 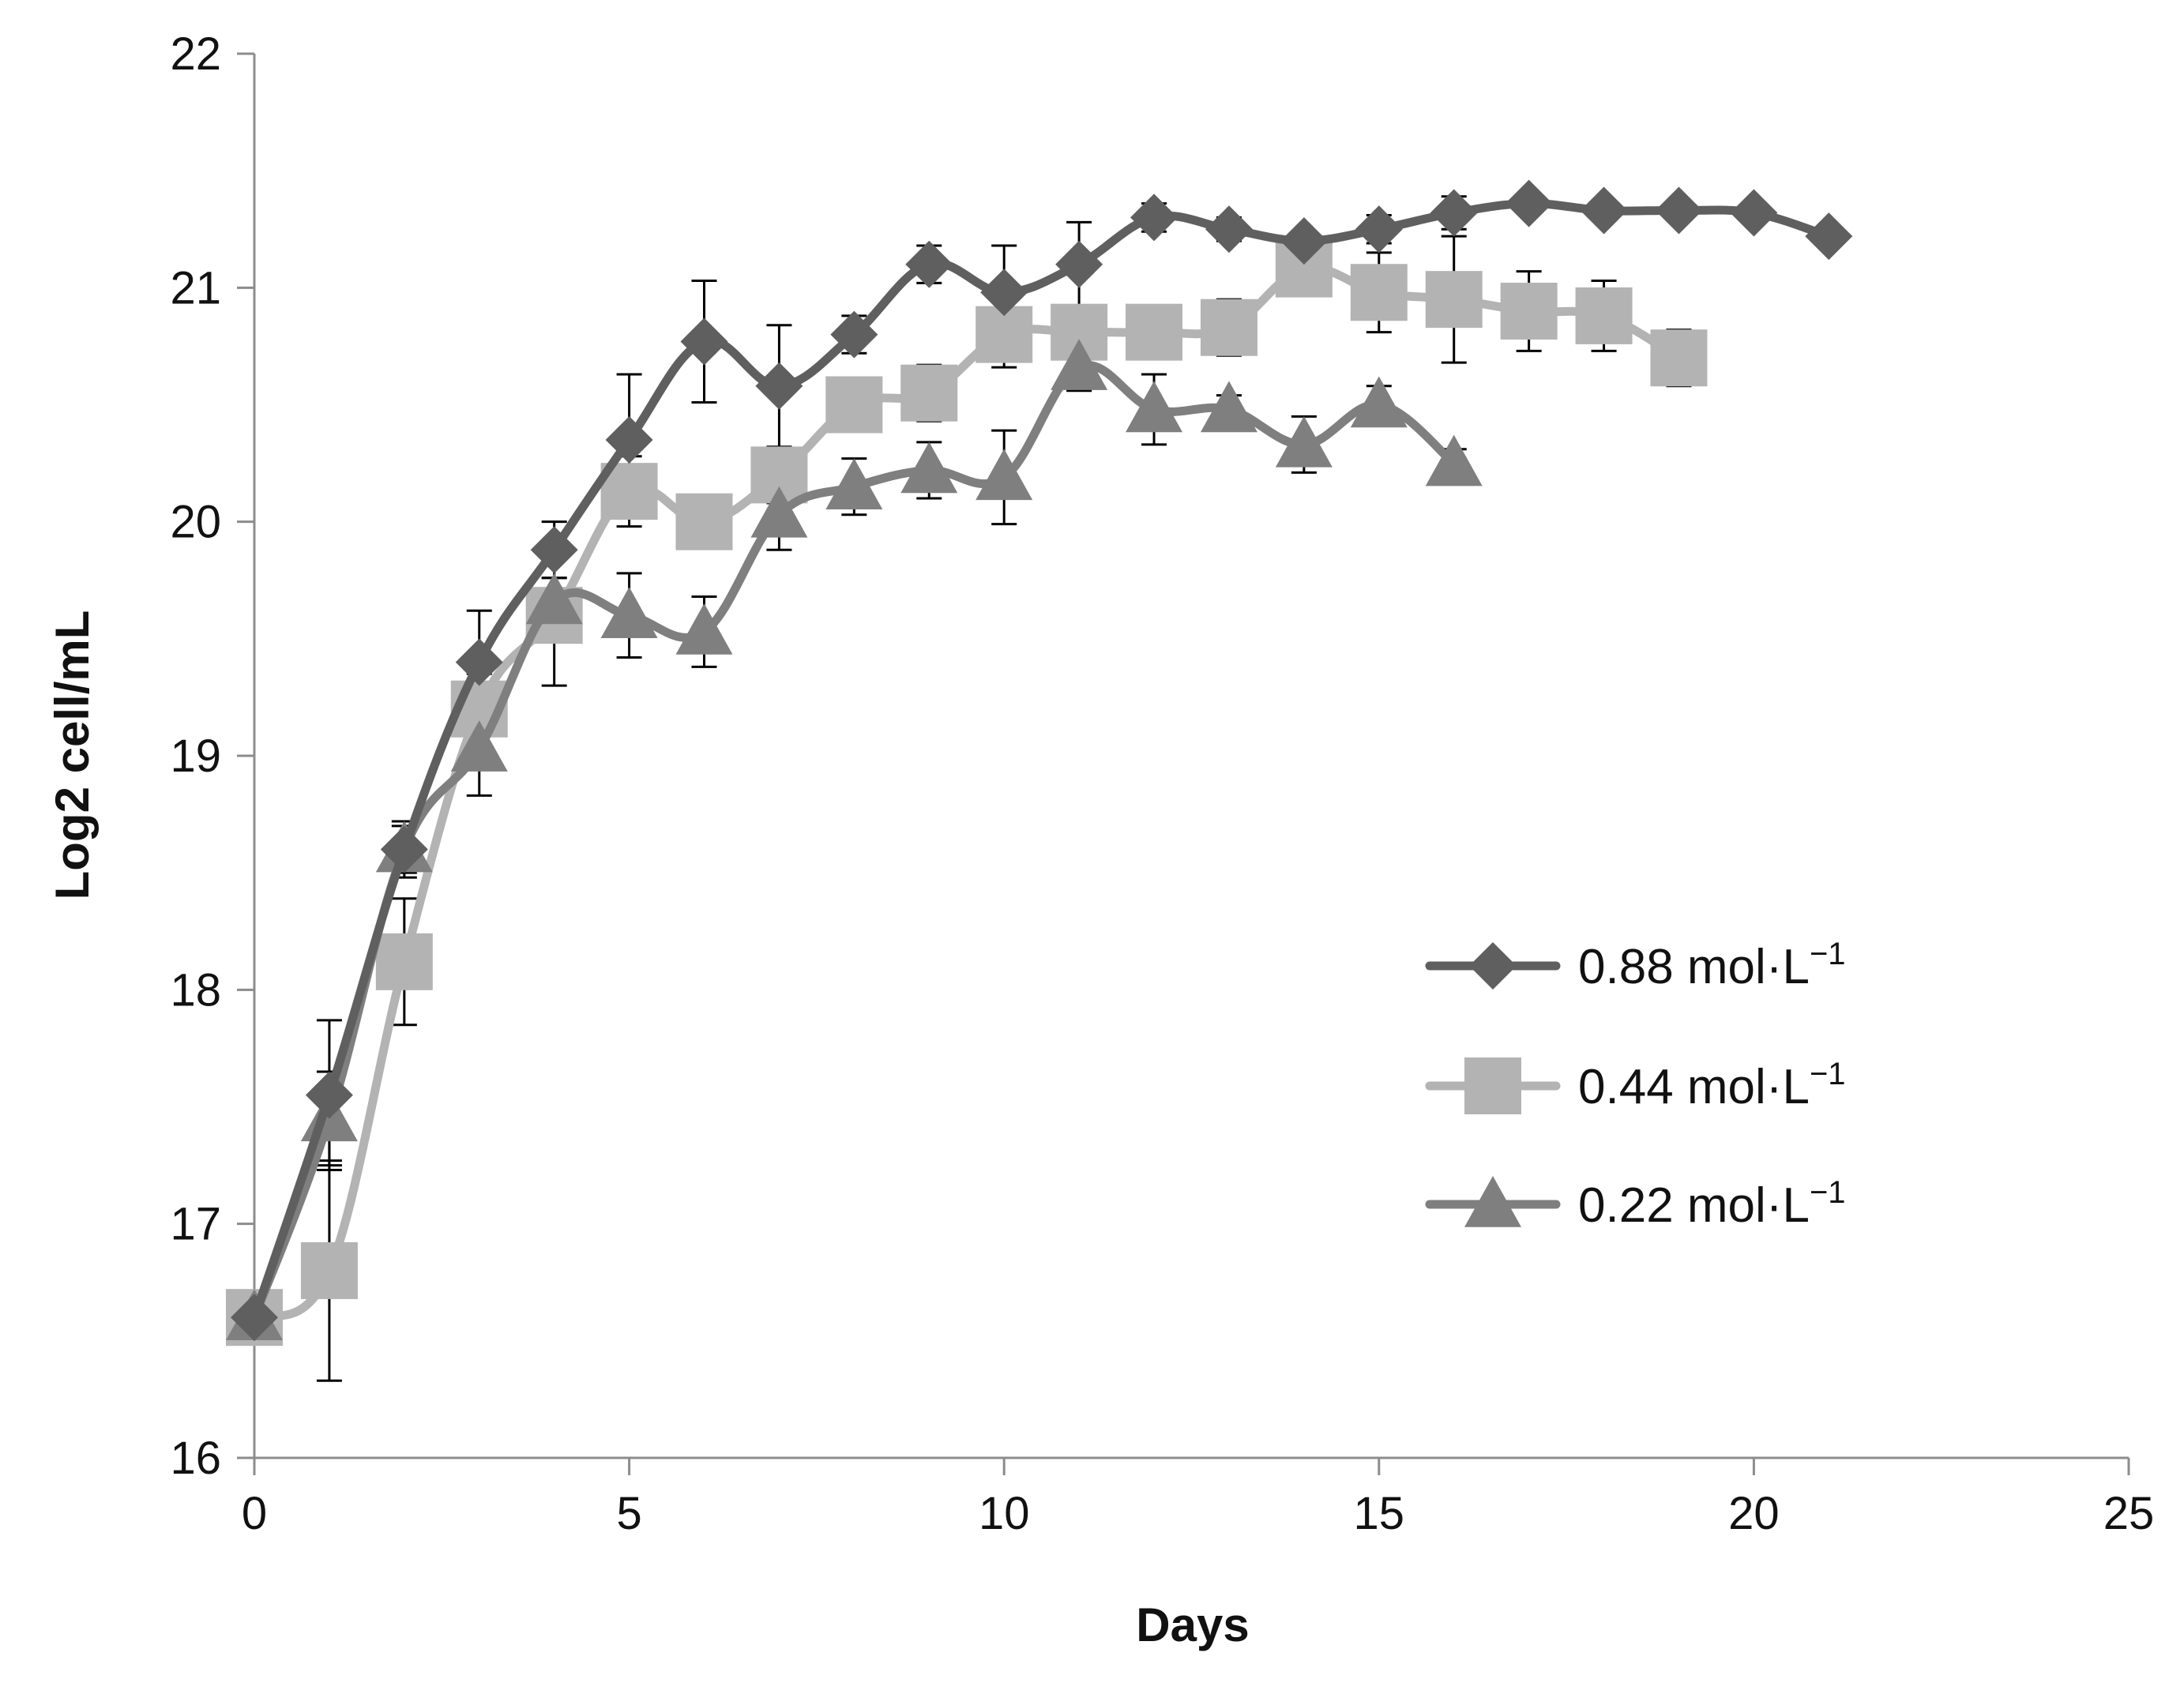 What do you see at coordinates (195, 1458) in the screenshot?
I see `y-tick-label: 16` at bounding box center [195, 1458].